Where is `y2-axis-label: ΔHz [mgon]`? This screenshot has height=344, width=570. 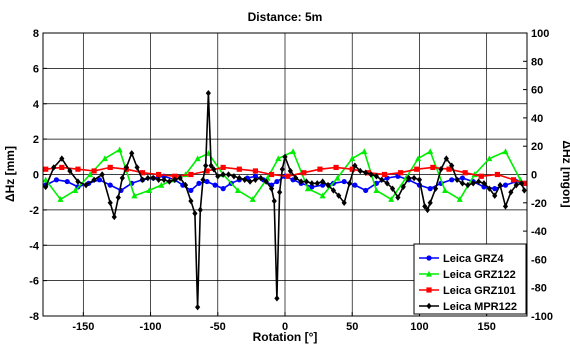
y2-axis-label: ΔHz [mgon] is located at coordinates (565, 173).